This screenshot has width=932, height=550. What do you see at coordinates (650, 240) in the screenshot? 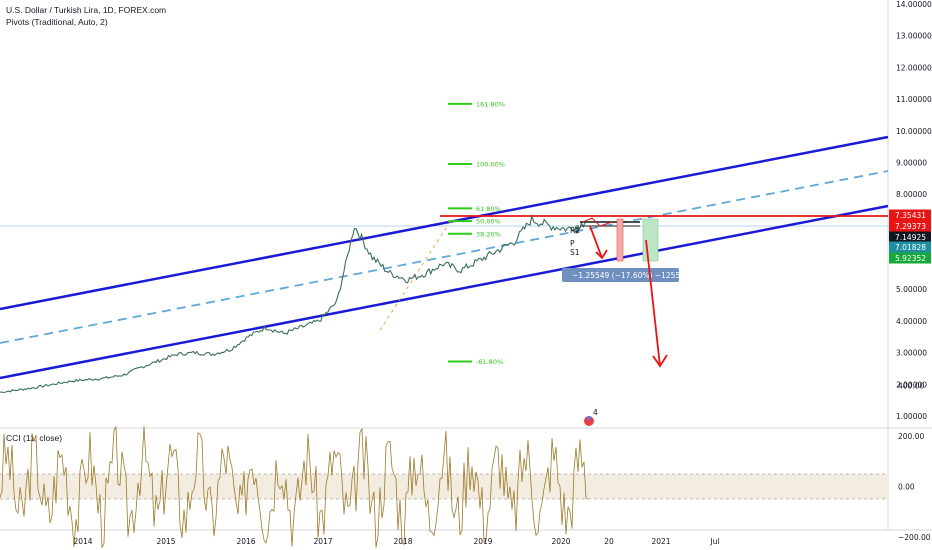
I see `long-position-box` at bounding box center [650, 240].